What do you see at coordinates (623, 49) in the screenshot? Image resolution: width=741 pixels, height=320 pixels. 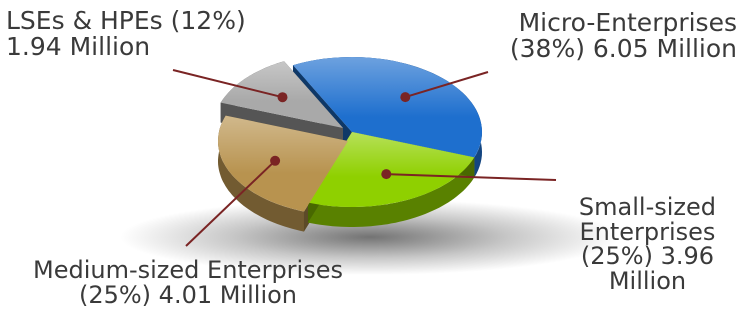 I see `label-micro-line-2: (38%) 6.05 Million` at bounding box center [623, 49].